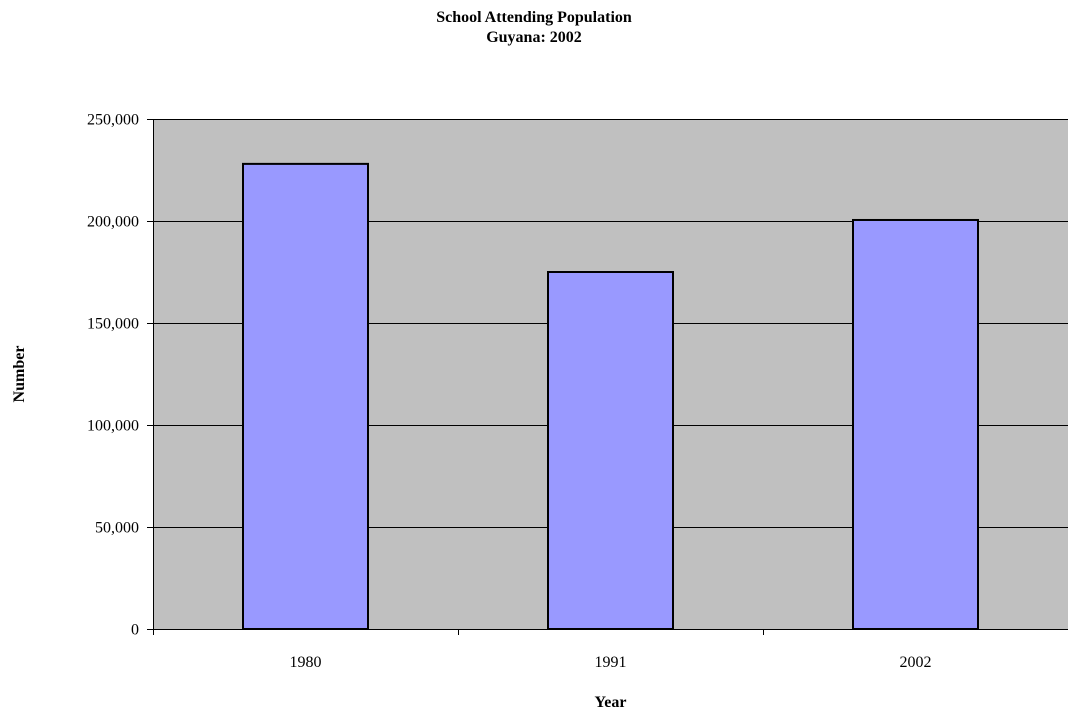 The width and height of the screenshot is (1068, 707). What do you see at coordinates (534, 37) in the screenshot?
I see `chart-subtitle: Guyana: 2002` at bounding box center [534, 37].